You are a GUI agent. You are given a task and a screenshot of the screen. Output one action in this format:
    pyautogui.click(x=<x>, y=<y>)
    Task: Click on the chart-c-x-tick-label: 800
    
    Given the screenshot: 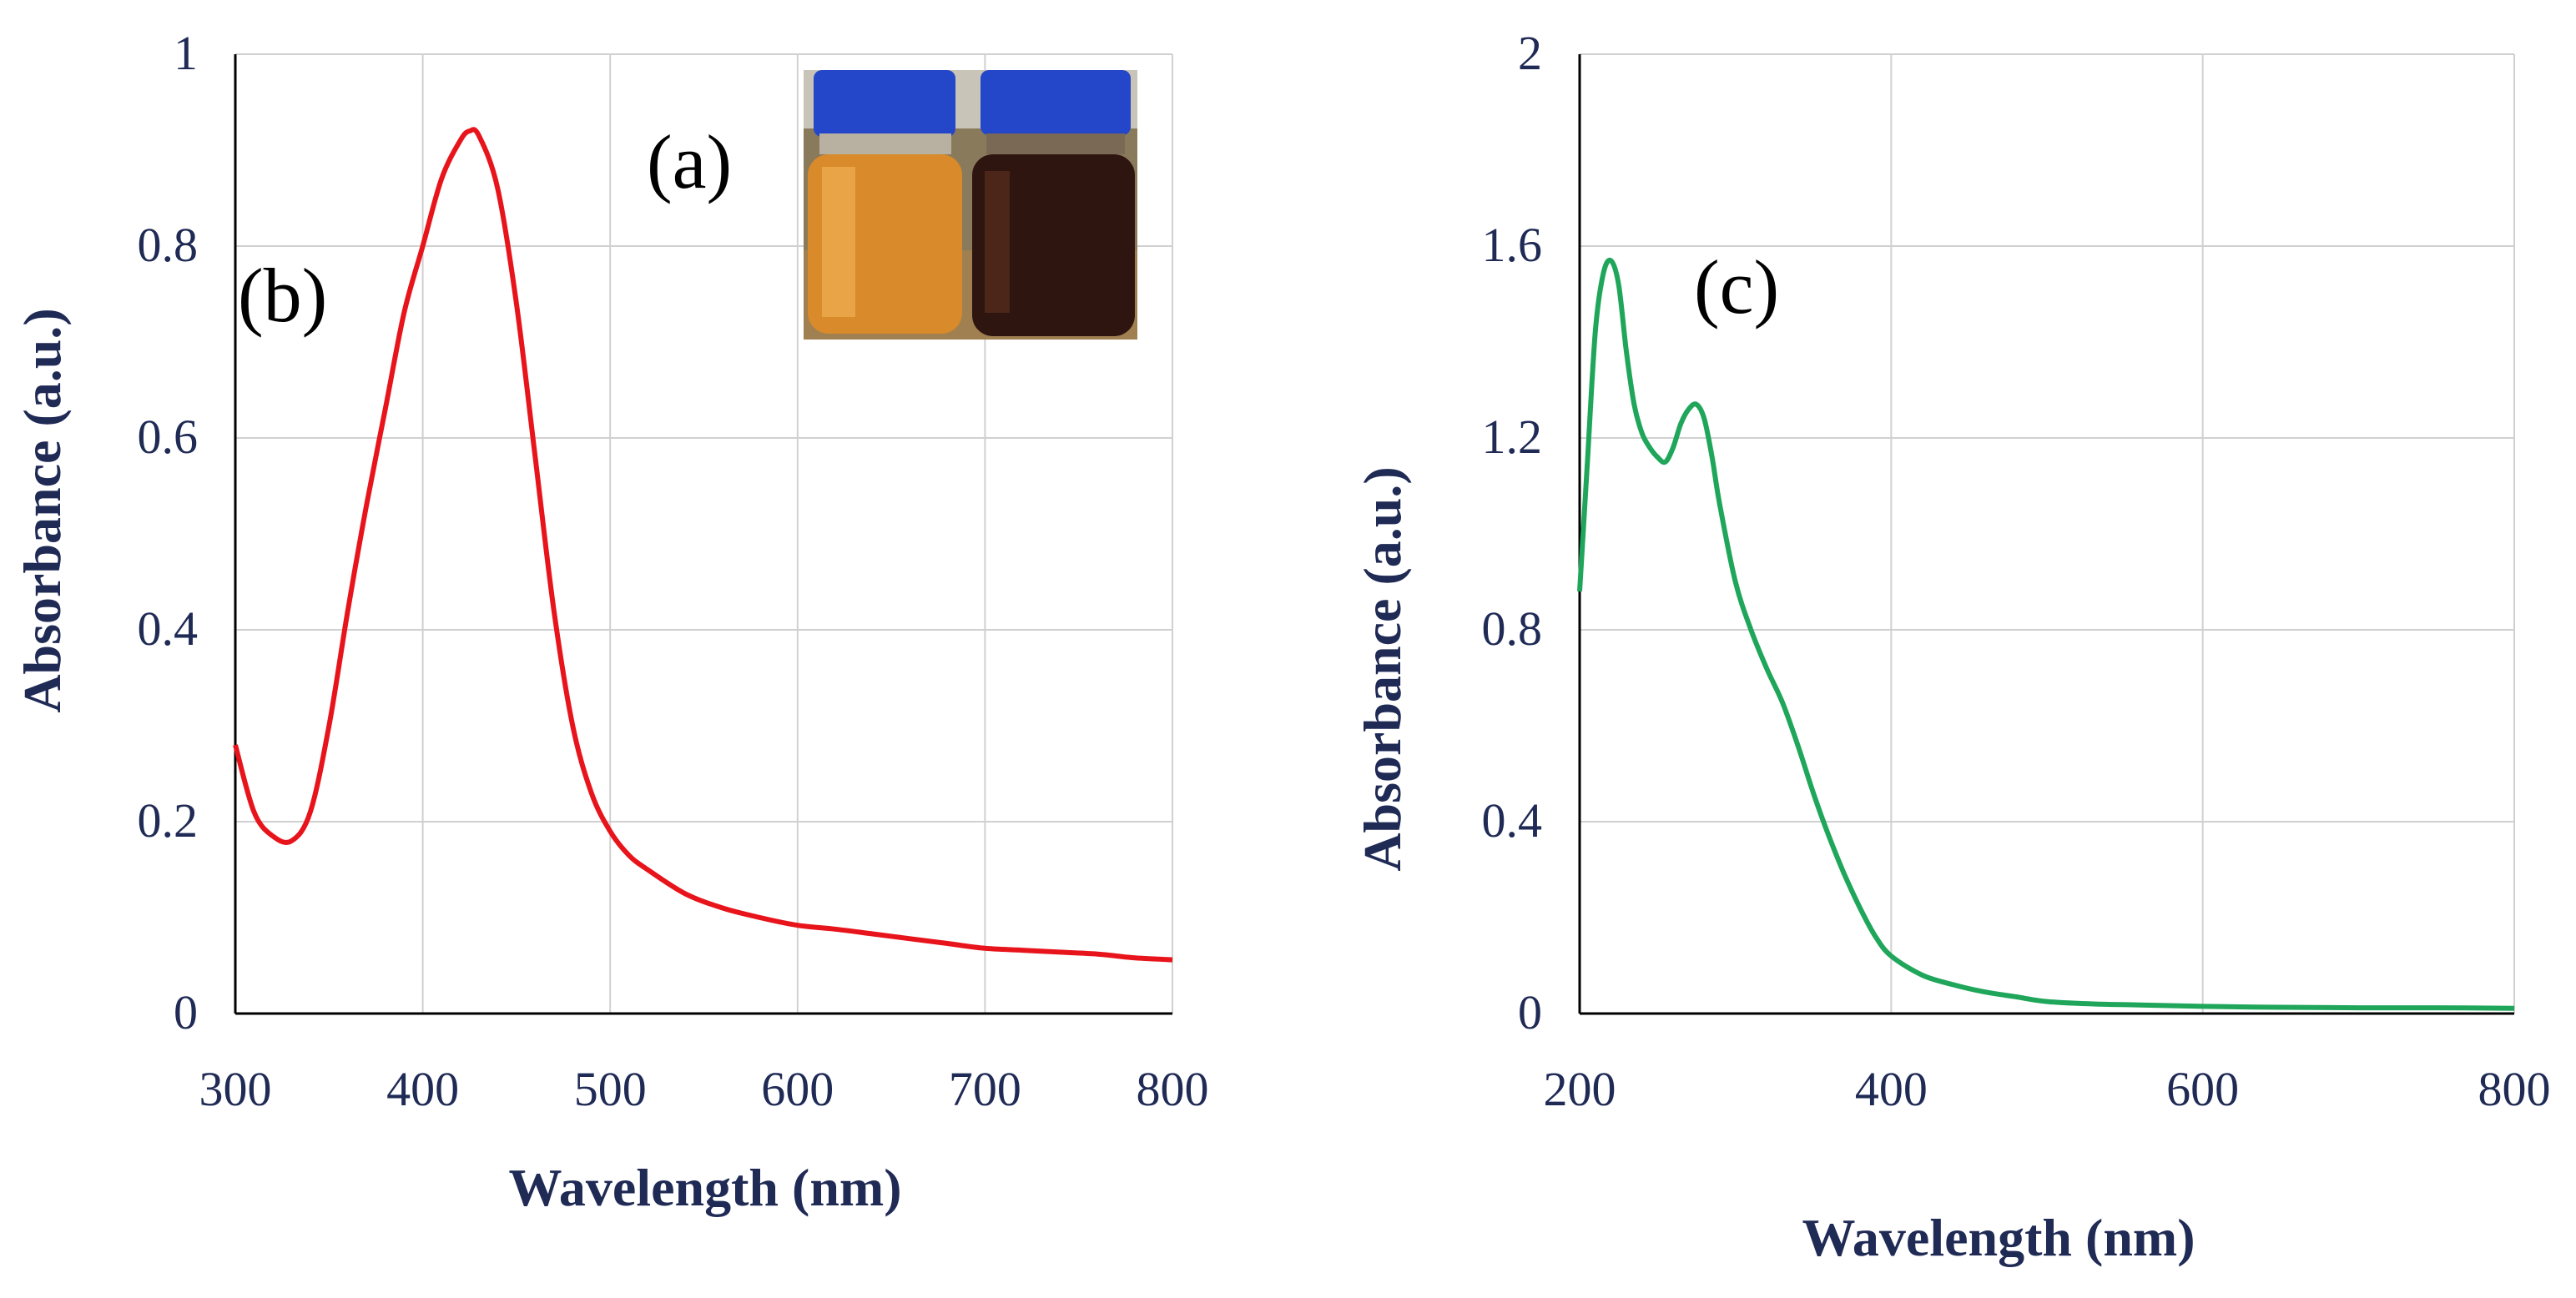 What is the action you would take?
    pyautogui.click(x=2514, y=1089)
    